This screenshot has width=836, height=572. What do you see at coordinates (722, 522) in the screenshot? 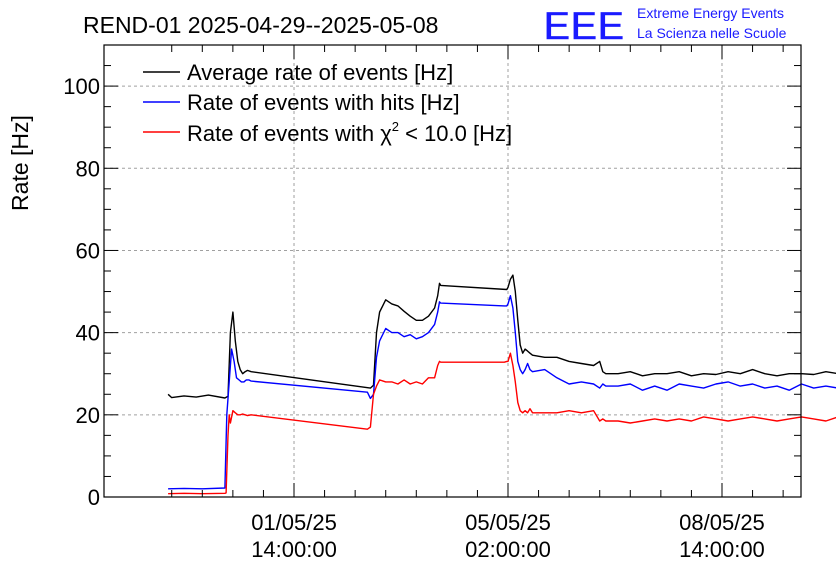
I see `x-tick-label-date: 08/05/25` at bounding box center [722, 522].